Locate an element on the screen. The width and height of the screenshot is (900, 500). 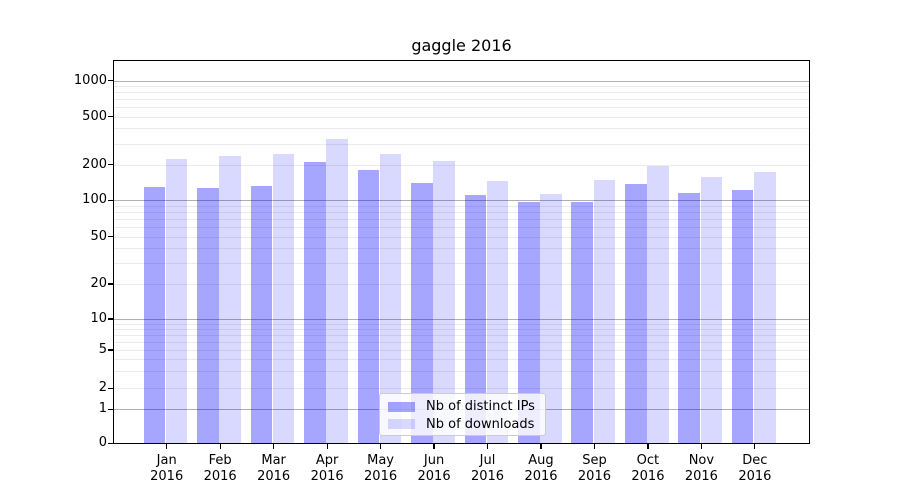
y-tick-label: 1 is located at coordinates (102, 409).